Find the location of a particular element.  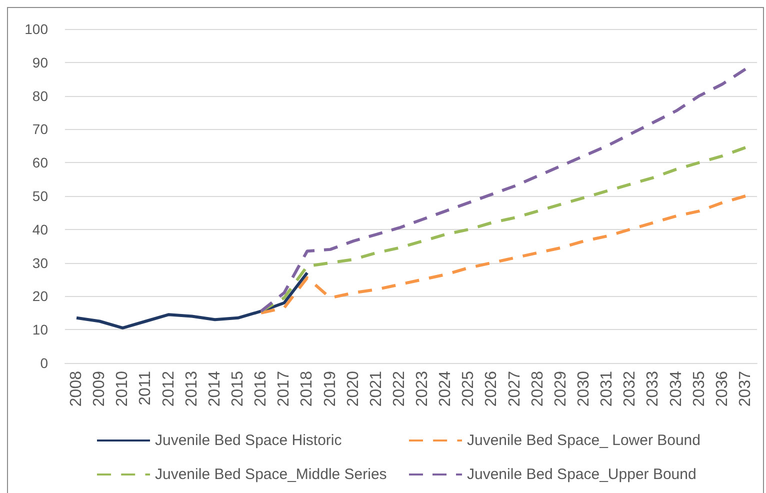

x-tick-label: 2011 is located at coordinates (145, 388).